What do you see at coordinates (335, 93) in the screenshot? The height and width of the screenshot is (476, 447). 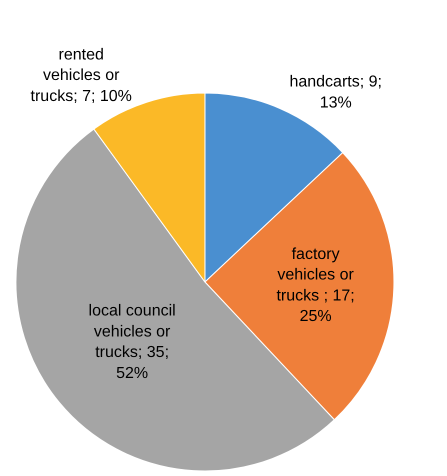 I see `slice-label: handcarts; 9; 13%` at bounding box center [335, 93].